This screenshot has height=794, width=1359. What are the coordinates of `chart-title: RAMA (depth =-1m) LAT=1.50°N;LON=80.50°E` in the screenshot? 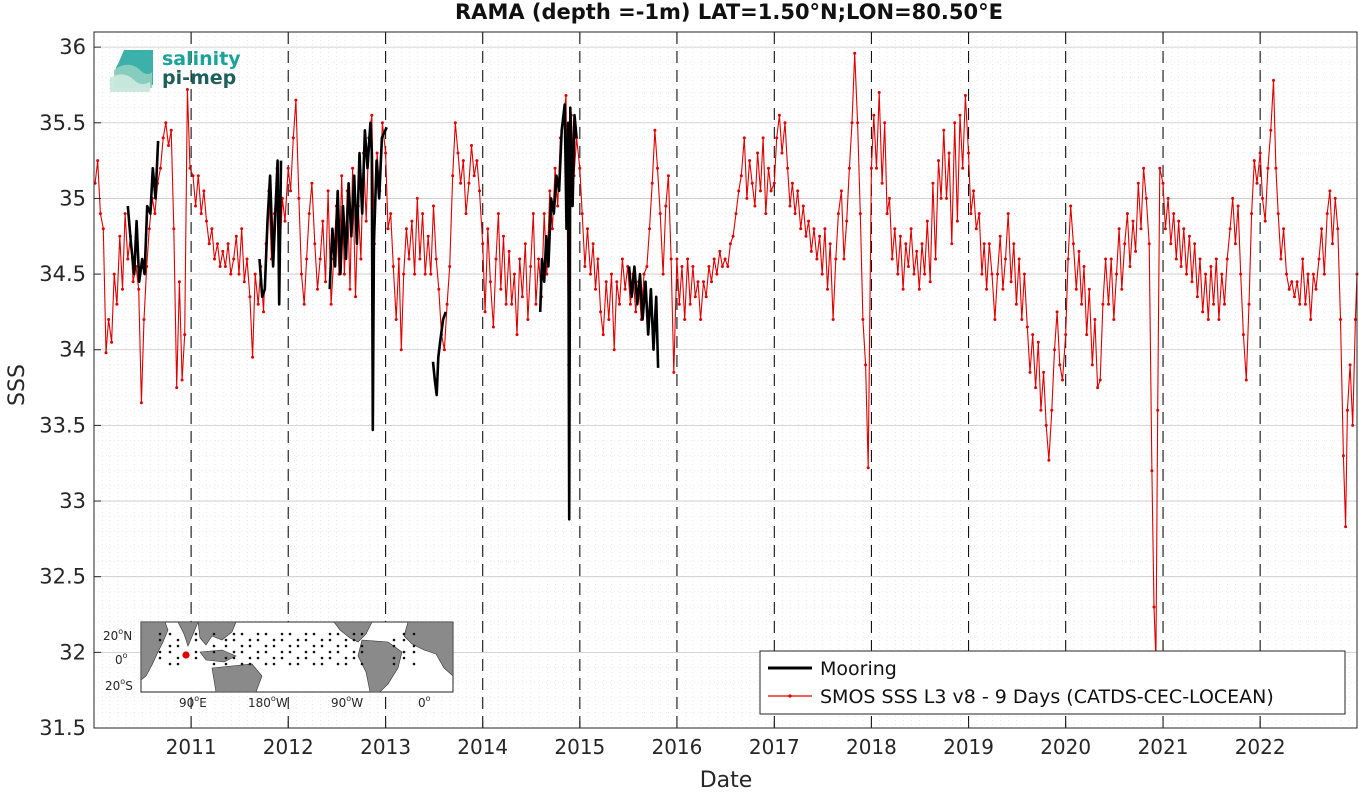 It's located at (729, 12).